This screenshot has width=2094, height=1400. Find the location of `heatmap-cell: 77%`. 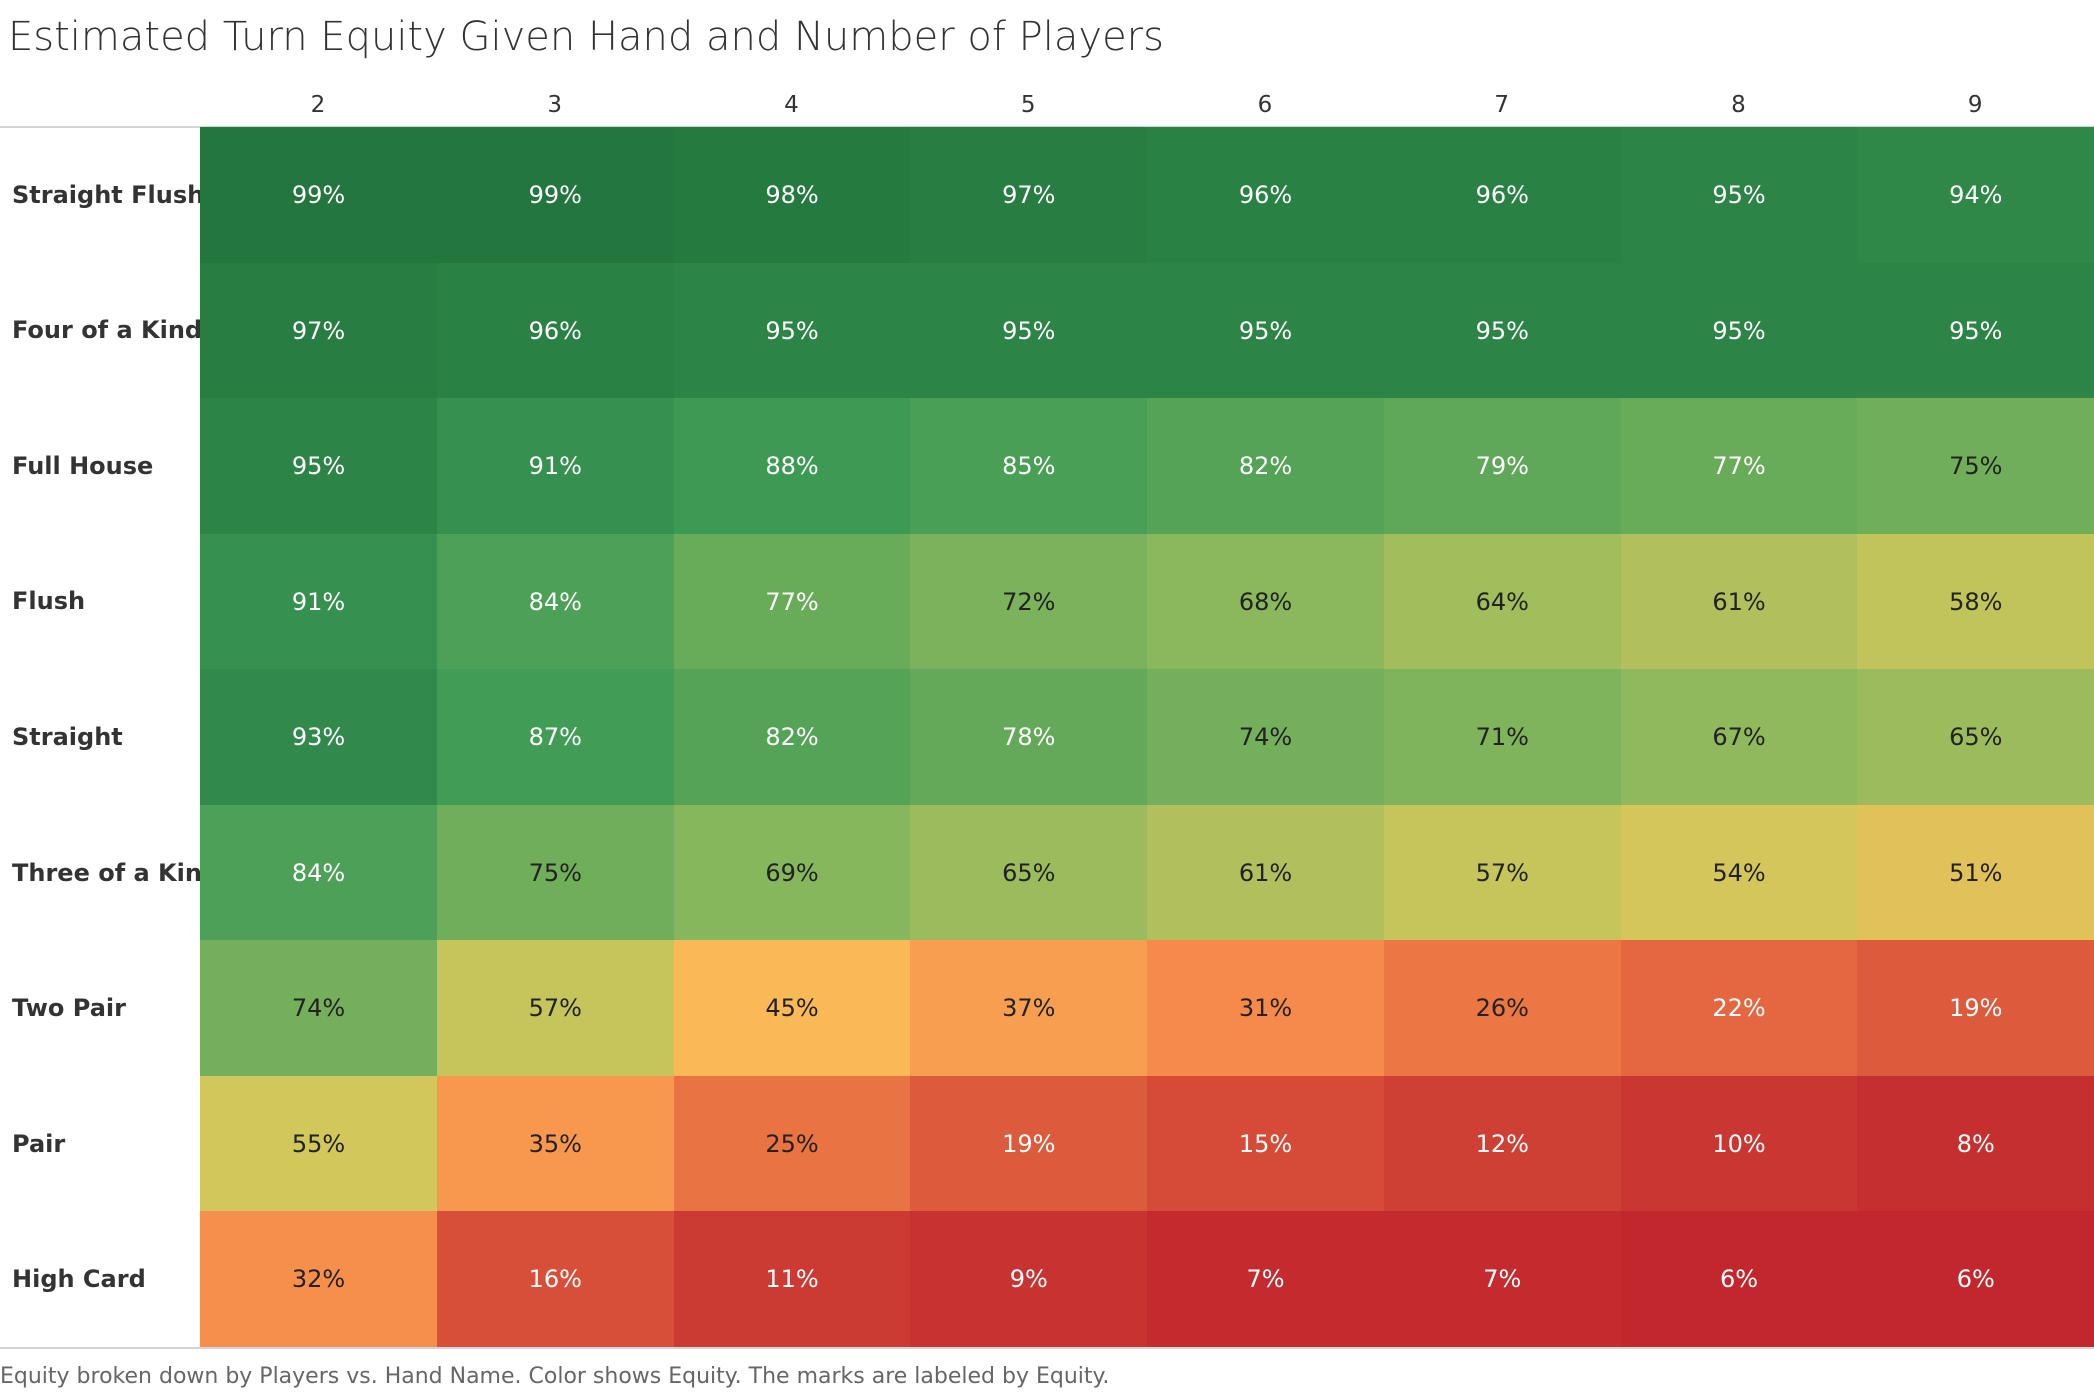

heatmap-cell: 77% is located at coordinates (792, 601).